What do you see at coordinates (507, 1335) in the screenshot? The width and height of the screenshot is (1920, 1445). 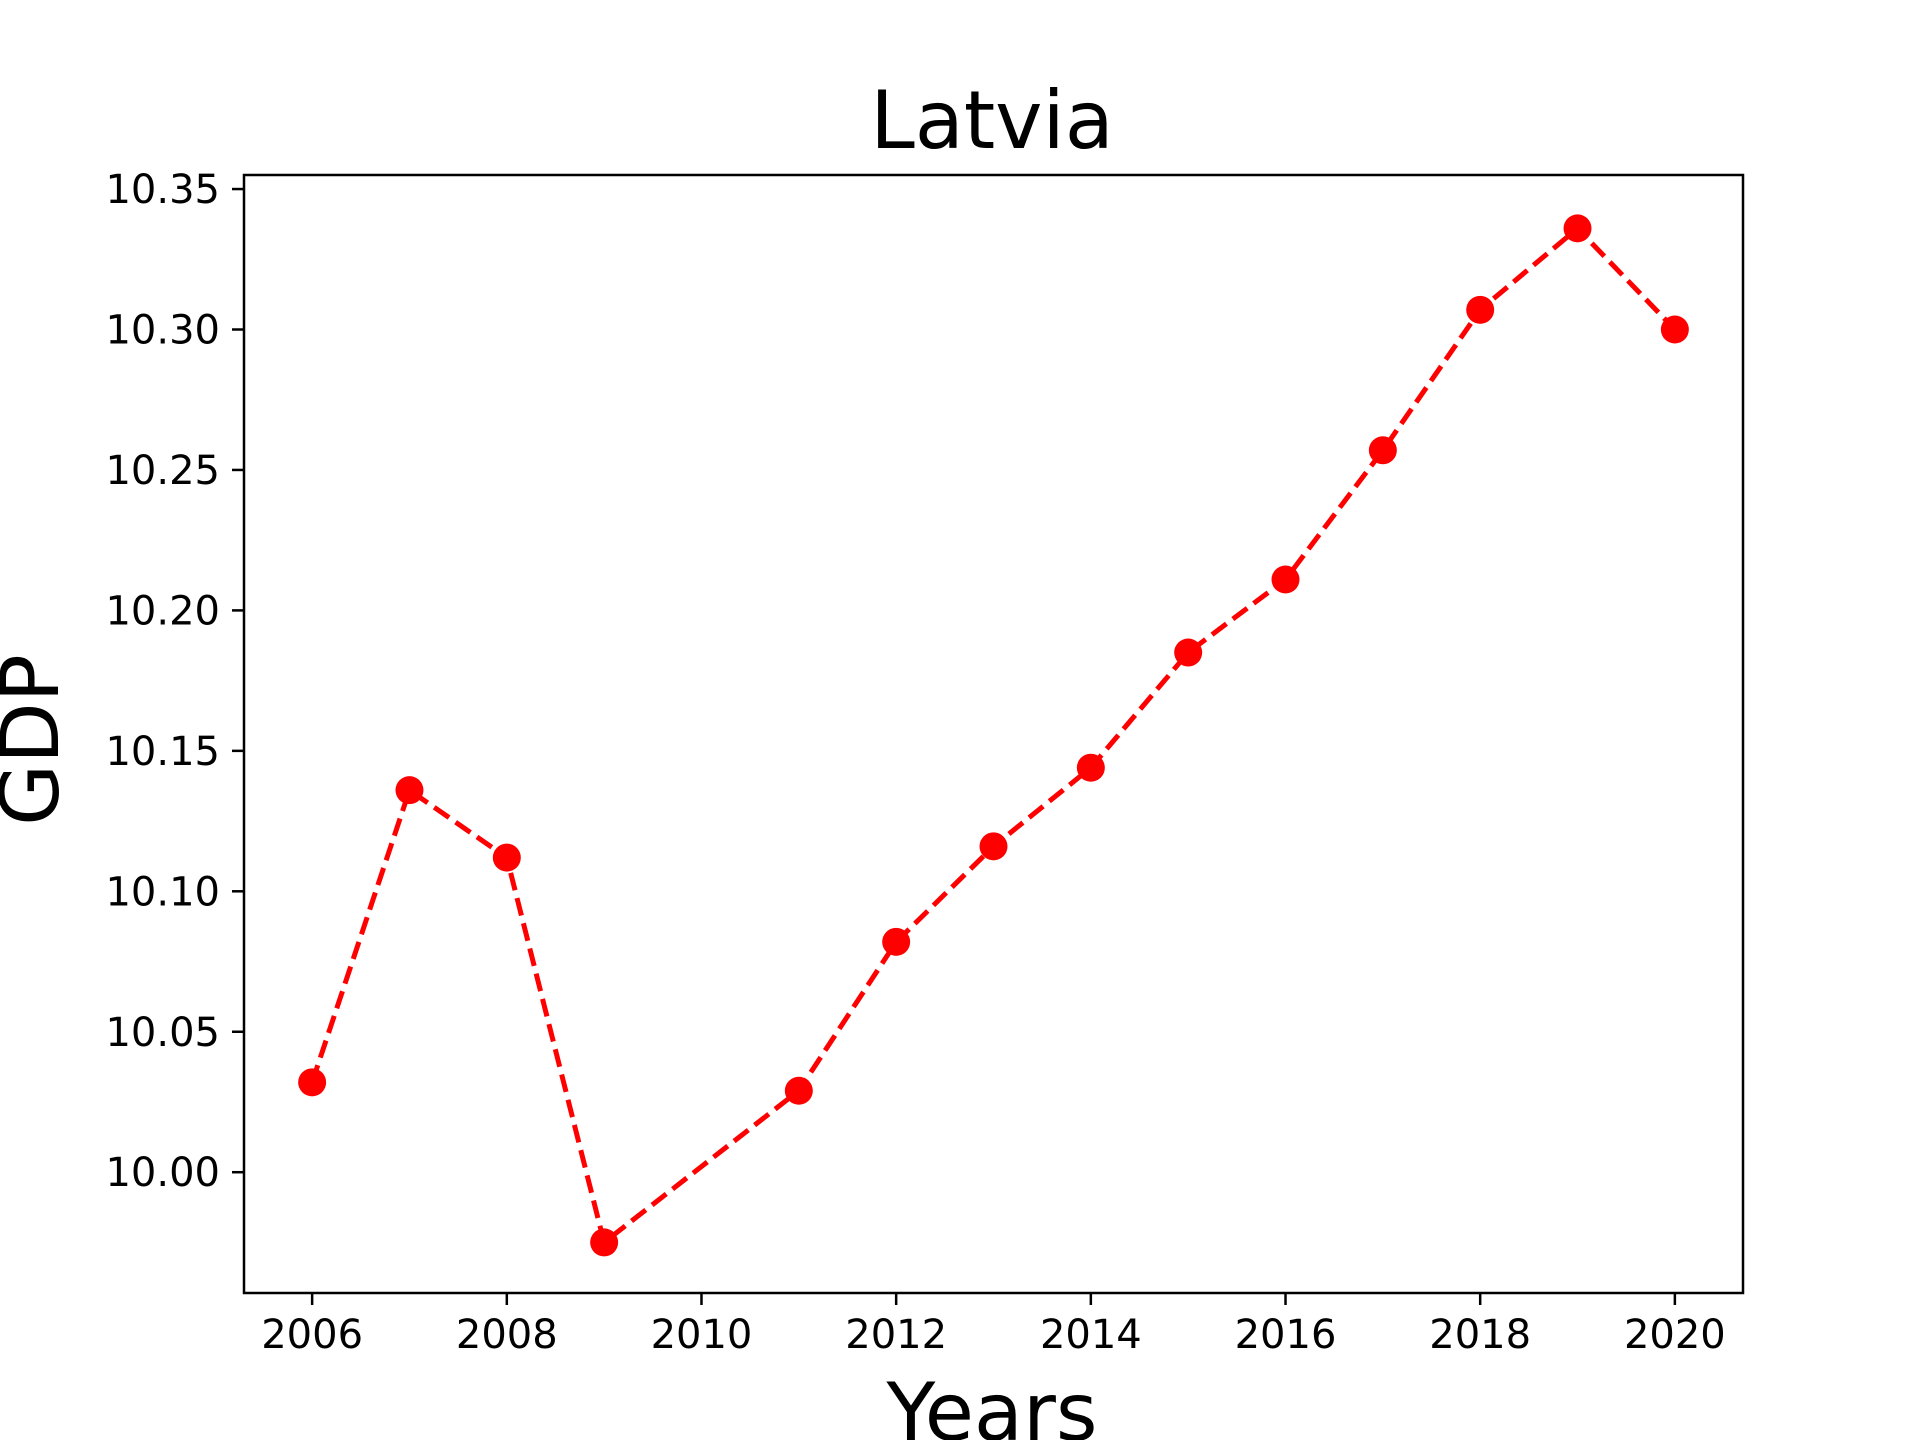 I see `x-tick-label: 2008` at bounding box center [507, 1335].